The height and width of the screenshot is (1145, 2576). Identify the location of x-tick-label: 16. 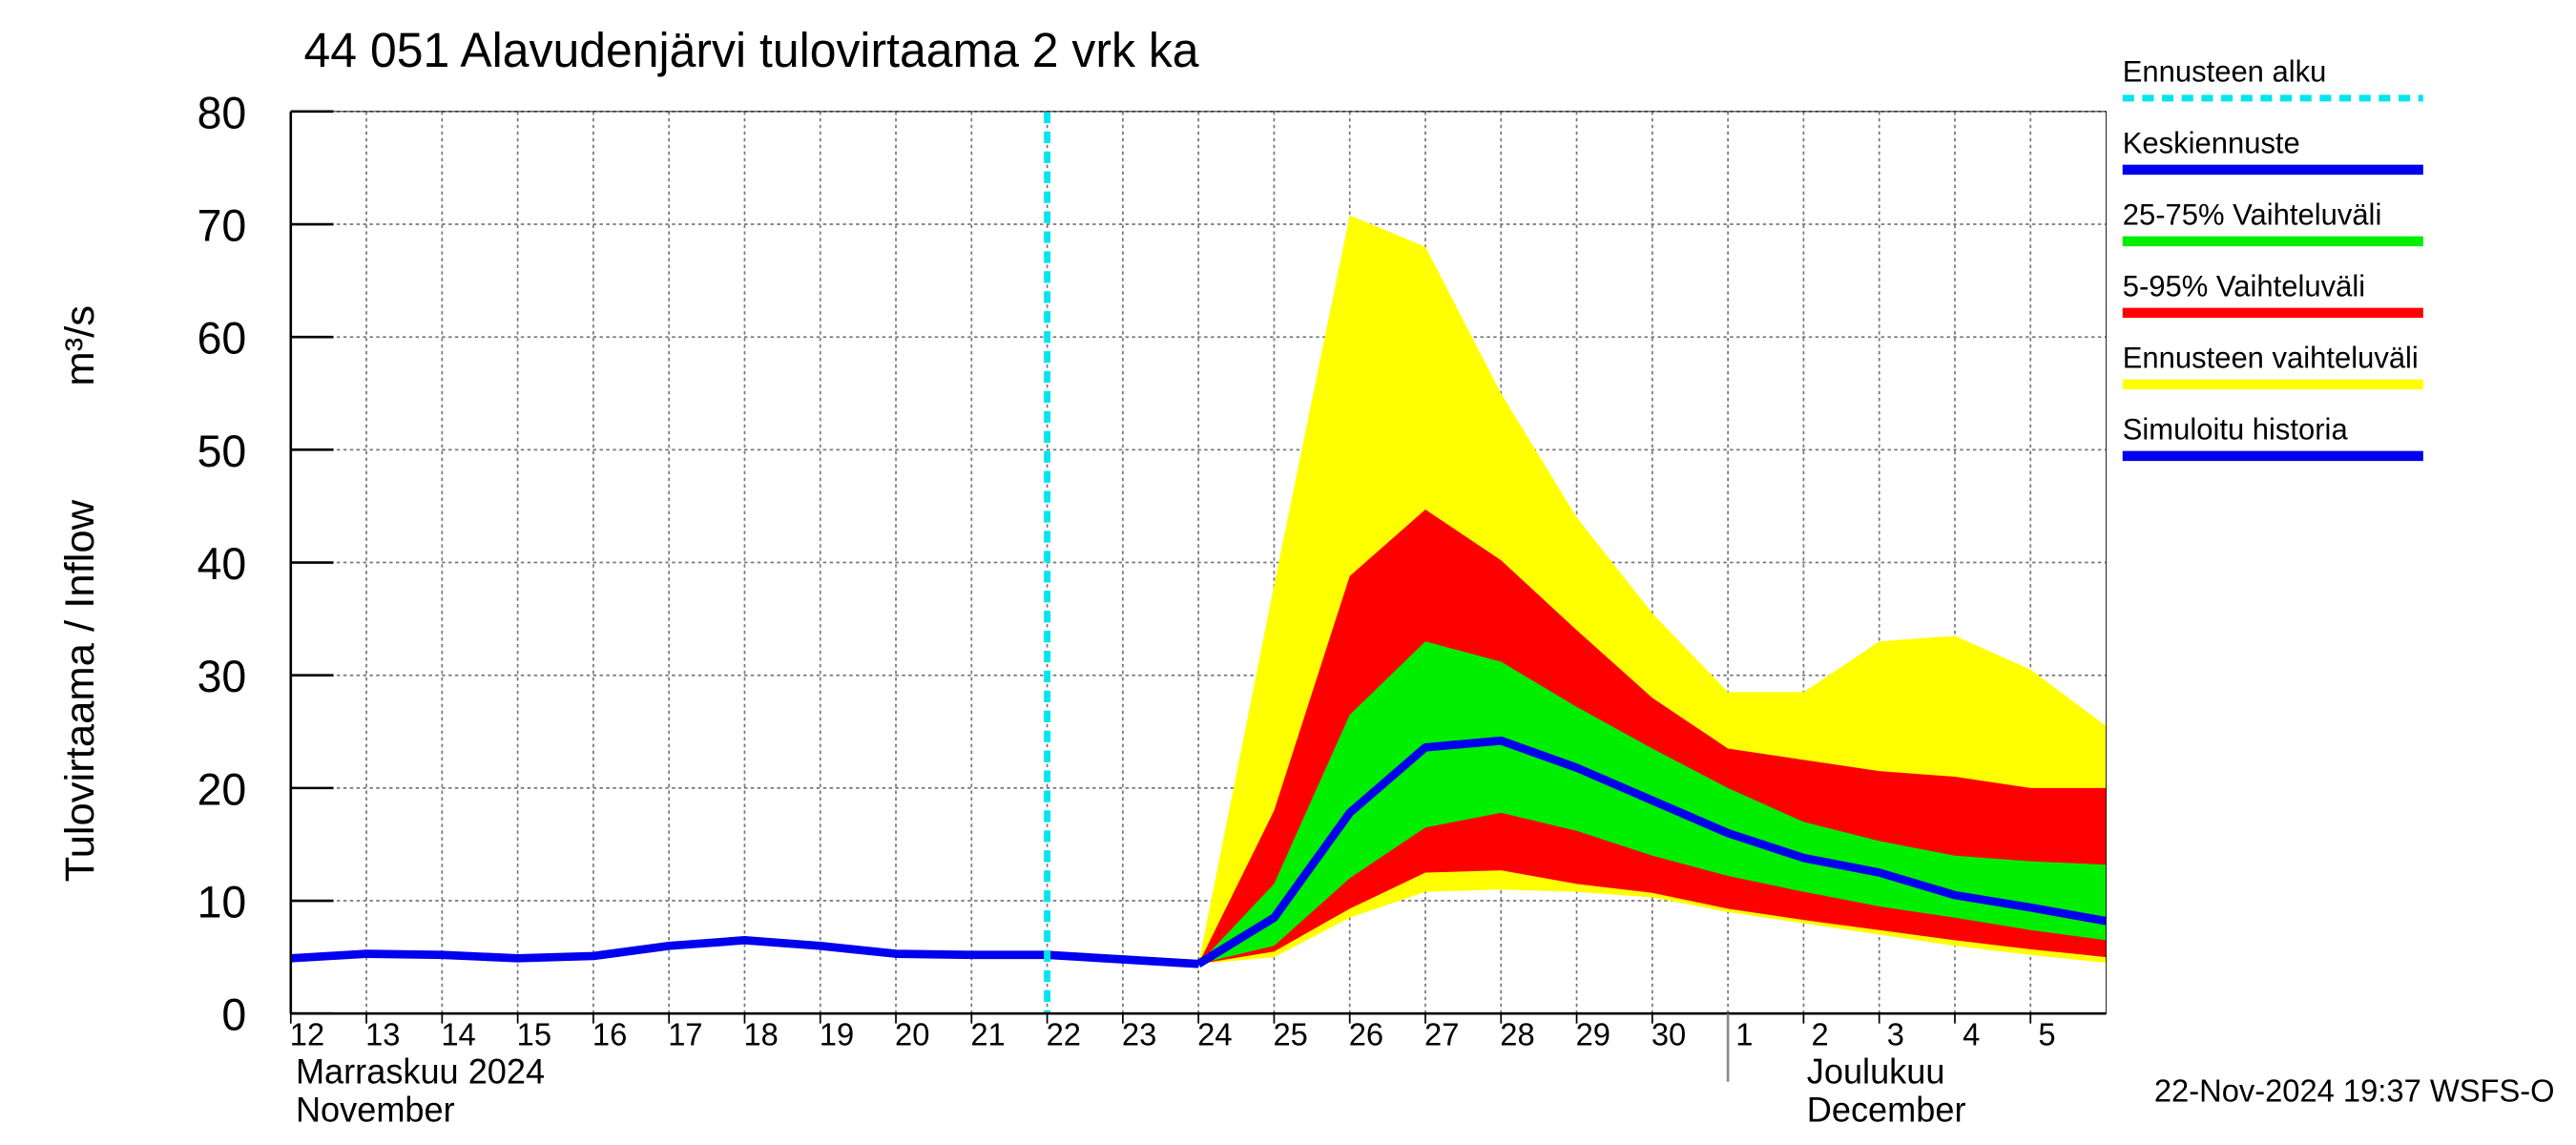
(609, 1034).